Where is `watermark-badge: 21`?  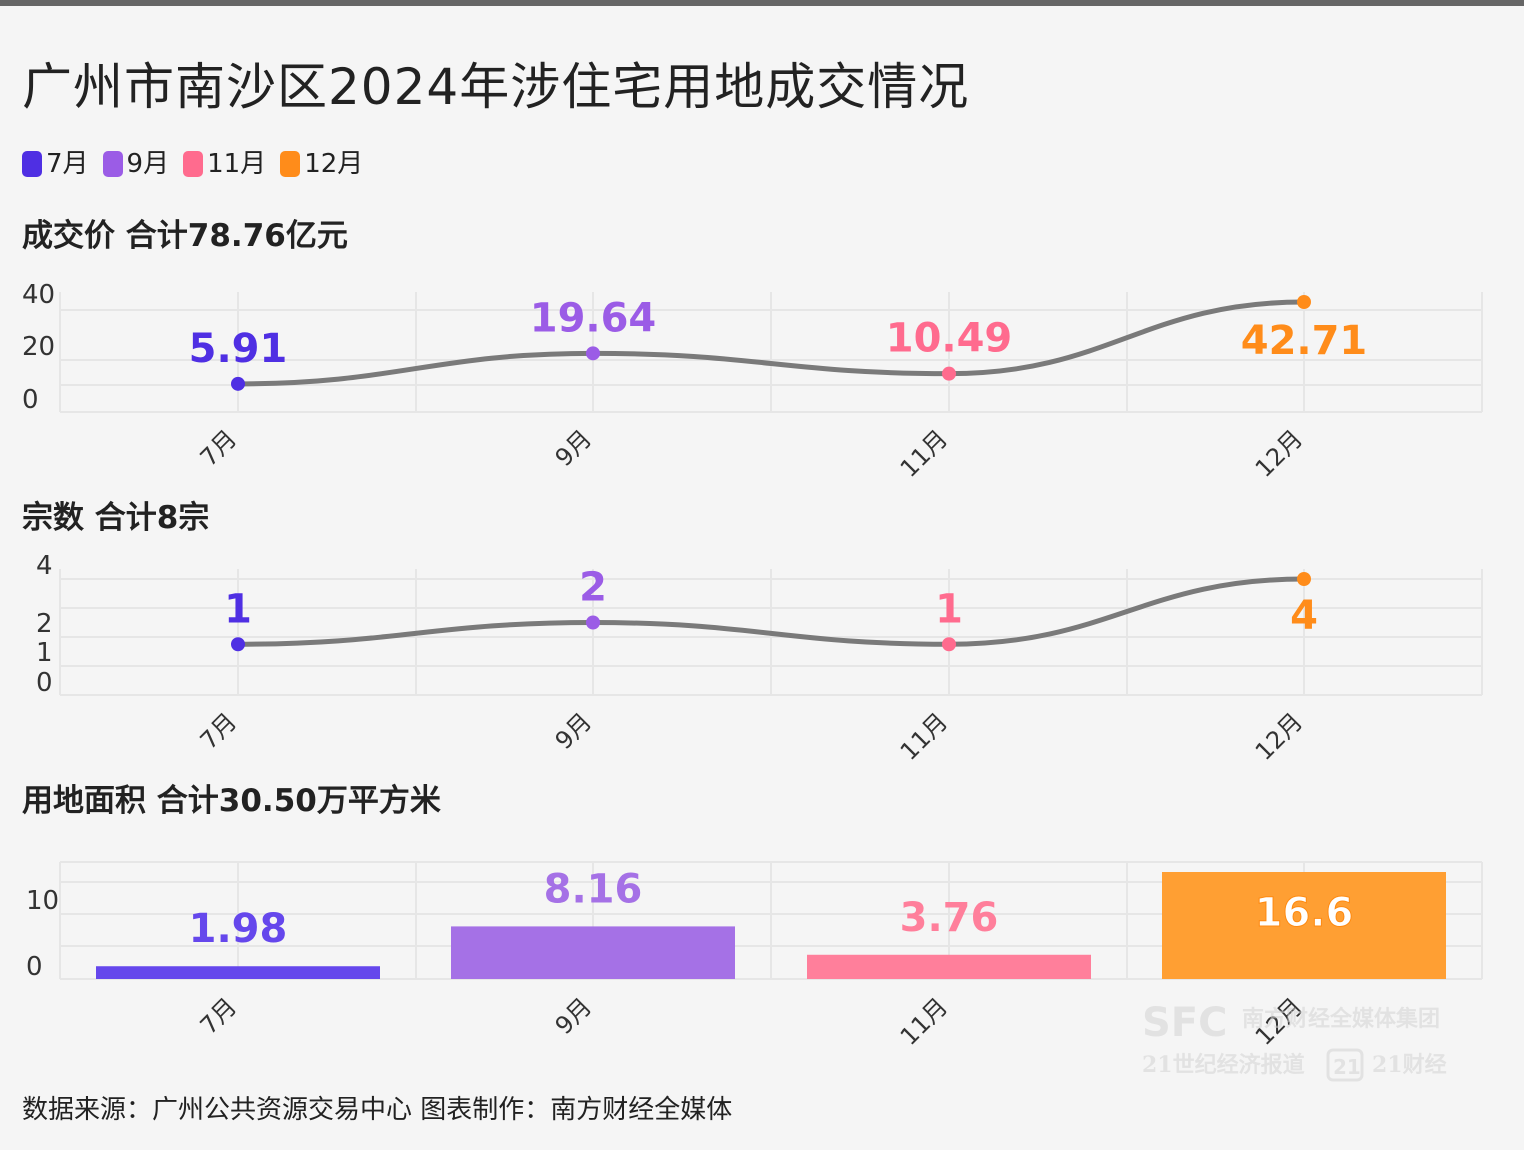 watermark-badge: 21 is located at coordinates (1347, 1067).